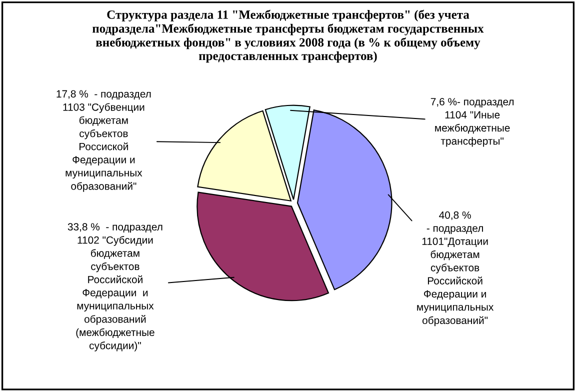 Image resolution: width=576 pixels, height=391 pixels. I want to click on data-label: 40,8 %, so click(455, 215).